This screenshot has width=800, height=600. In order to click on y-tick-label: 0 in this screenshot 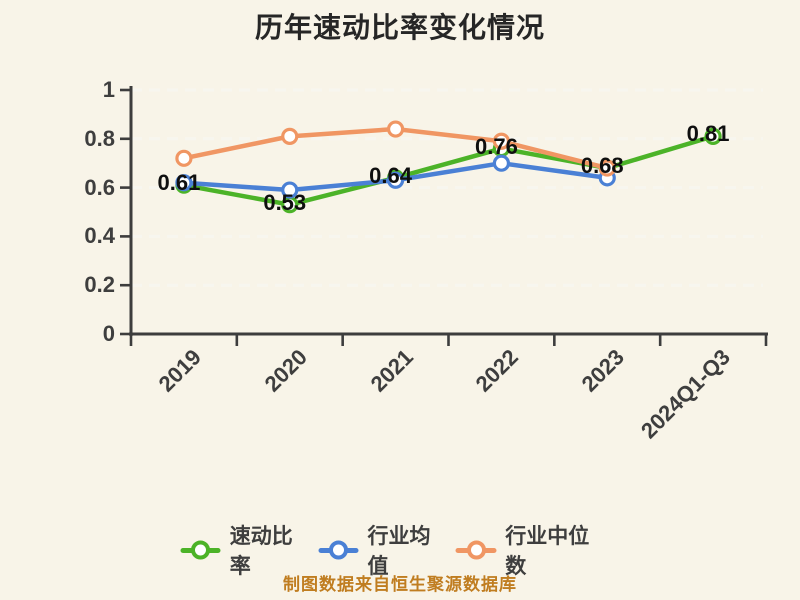, I will do `click(108, 333)`.